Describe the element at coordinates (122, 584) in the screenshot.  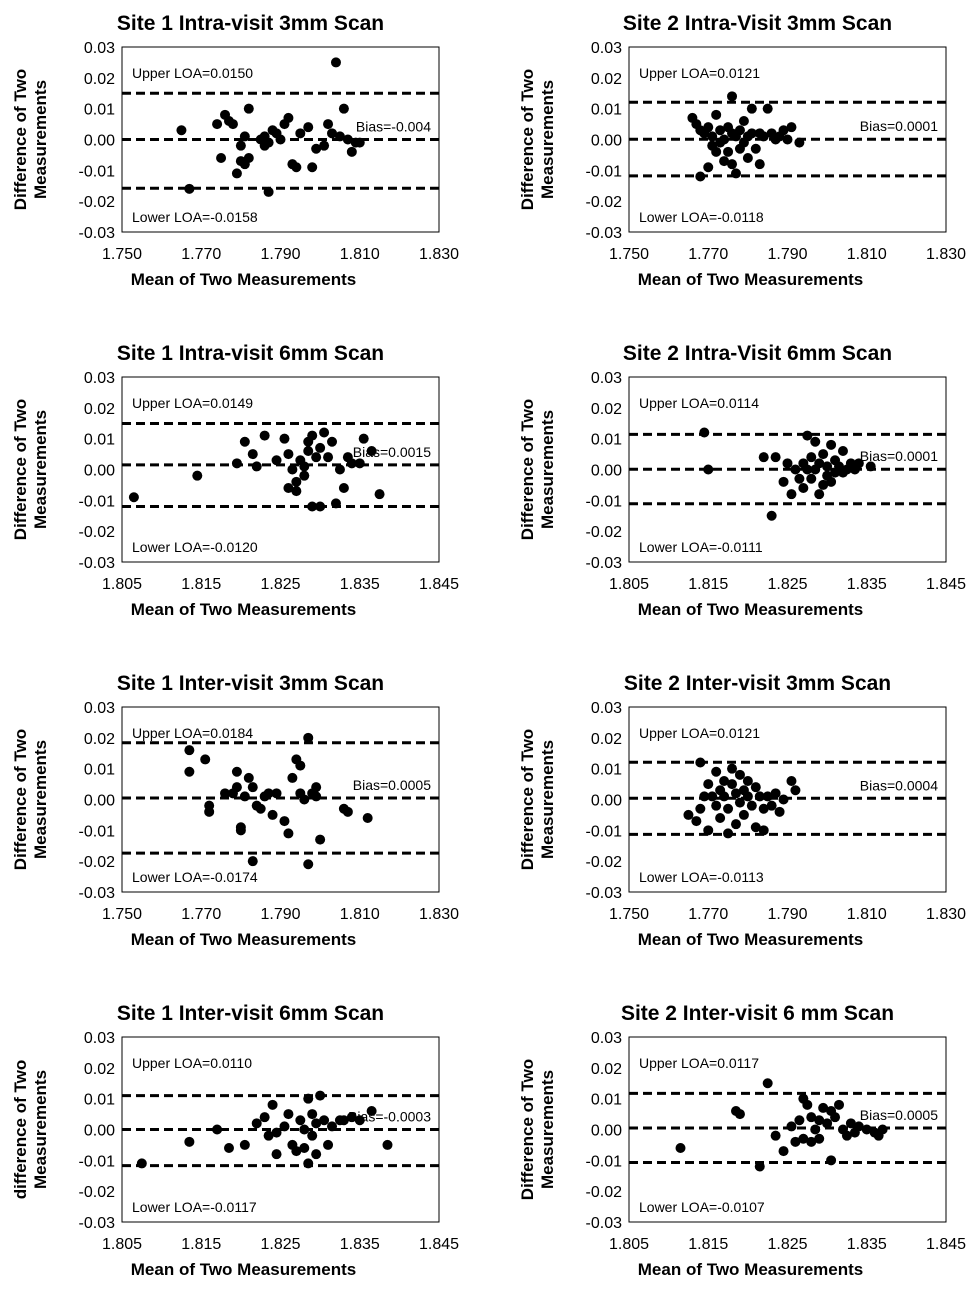
I see `x-tick-label: 1.805` at that location.